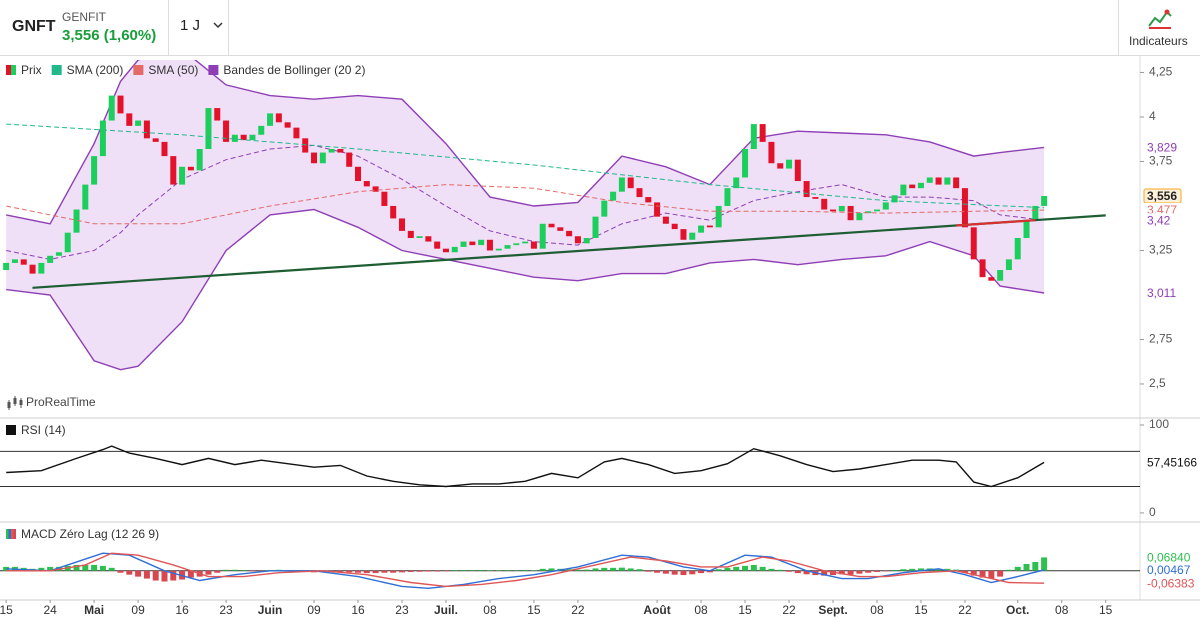 The image size is (1200, 622). What do you see at coordinates (190, 25) in the screenshot?
I see `period: 1 J` at bounding box center [190, 25].